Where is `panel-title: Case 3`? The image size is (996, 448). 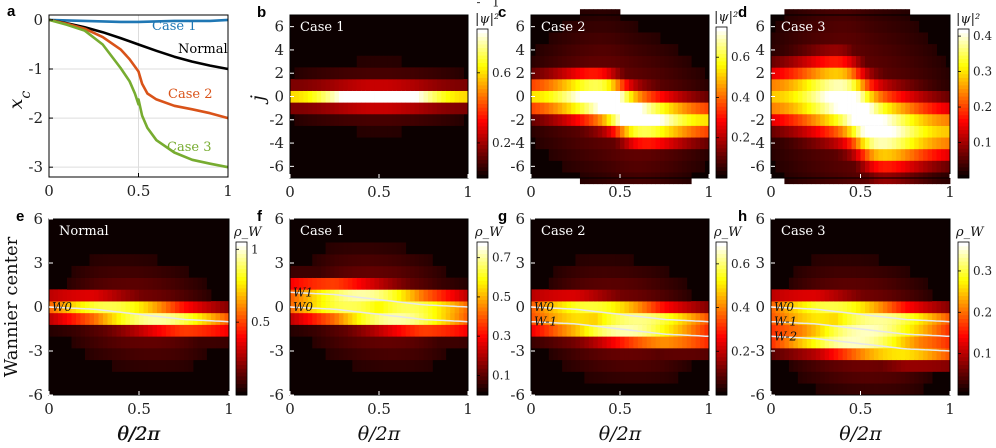
panel-title: Case 3 is located at coordinates (803, 27).